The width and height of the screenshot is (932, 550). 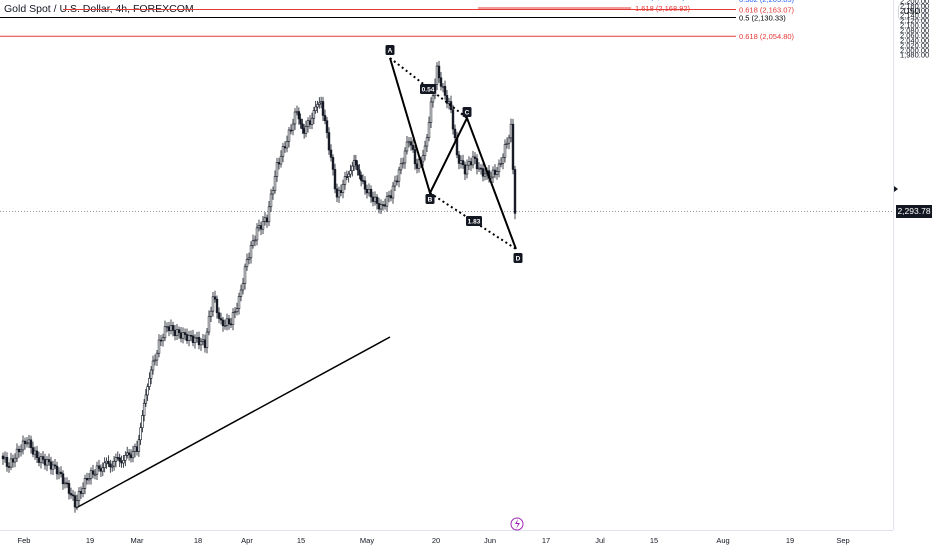 What do you see at coordinates (430, 199) in the screenshot?
I see `pattern-point-b` at bounding box center [430, 199].